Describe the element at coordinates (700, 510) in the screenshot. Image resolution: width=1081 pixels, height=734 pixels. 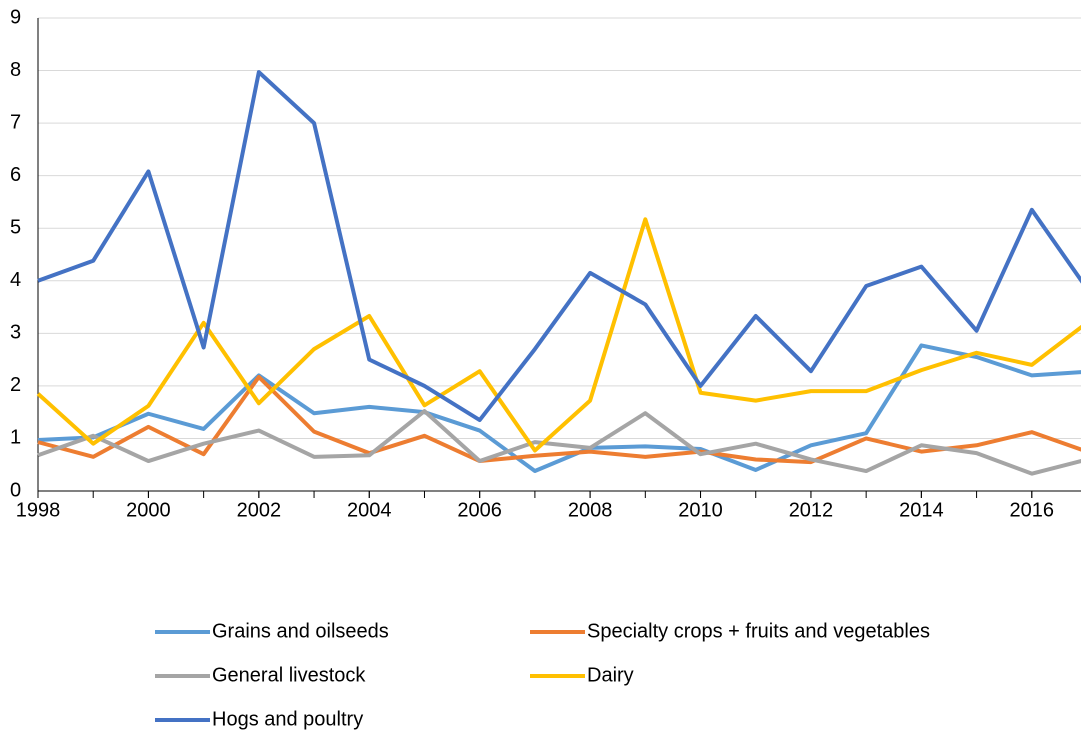
I see `x-tick-label: 2010` at that location.